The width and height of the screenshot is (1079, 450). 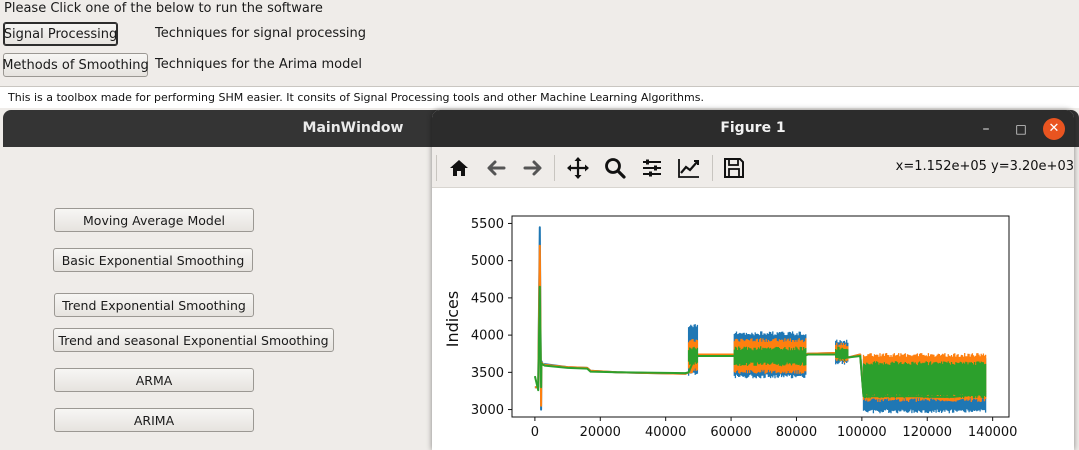 What do you see at coordinates (154, 380) in the screenshot?
I see `arma-button: ARMA` at bounding box center [154, 380].